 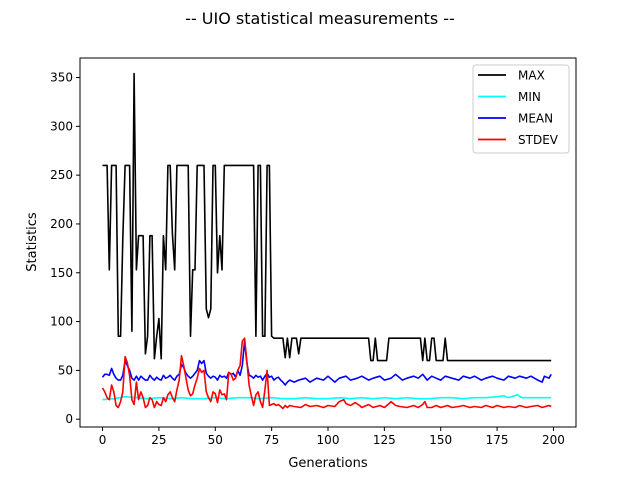 What do you see at coordinates (61, 273) in the screenshot?
I see `y-tick-label: 150` at bounding box center [61, 273].